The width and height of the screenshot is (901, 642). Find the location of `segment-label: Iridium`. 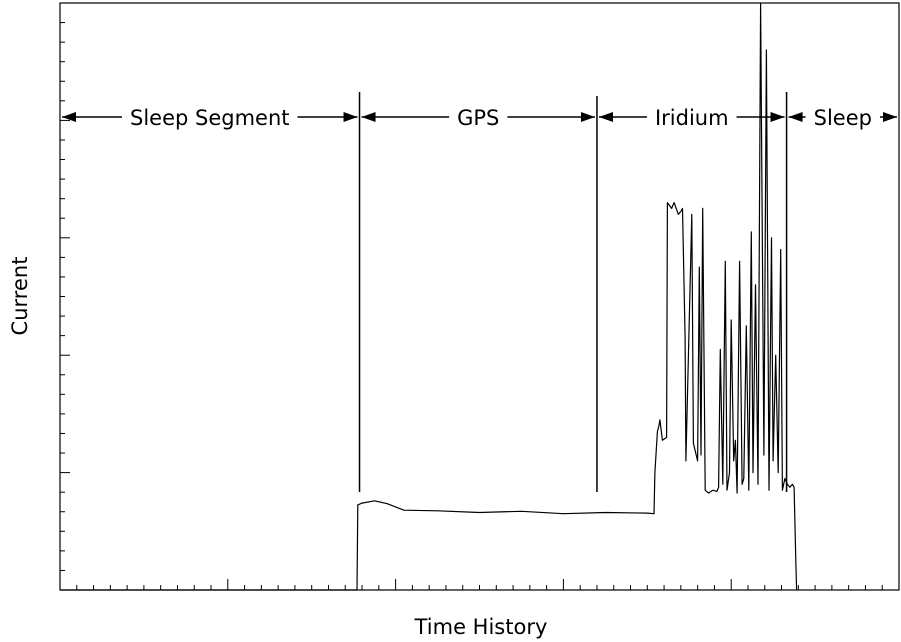

segment-label: Iridium is located at coordinates (692, 118).